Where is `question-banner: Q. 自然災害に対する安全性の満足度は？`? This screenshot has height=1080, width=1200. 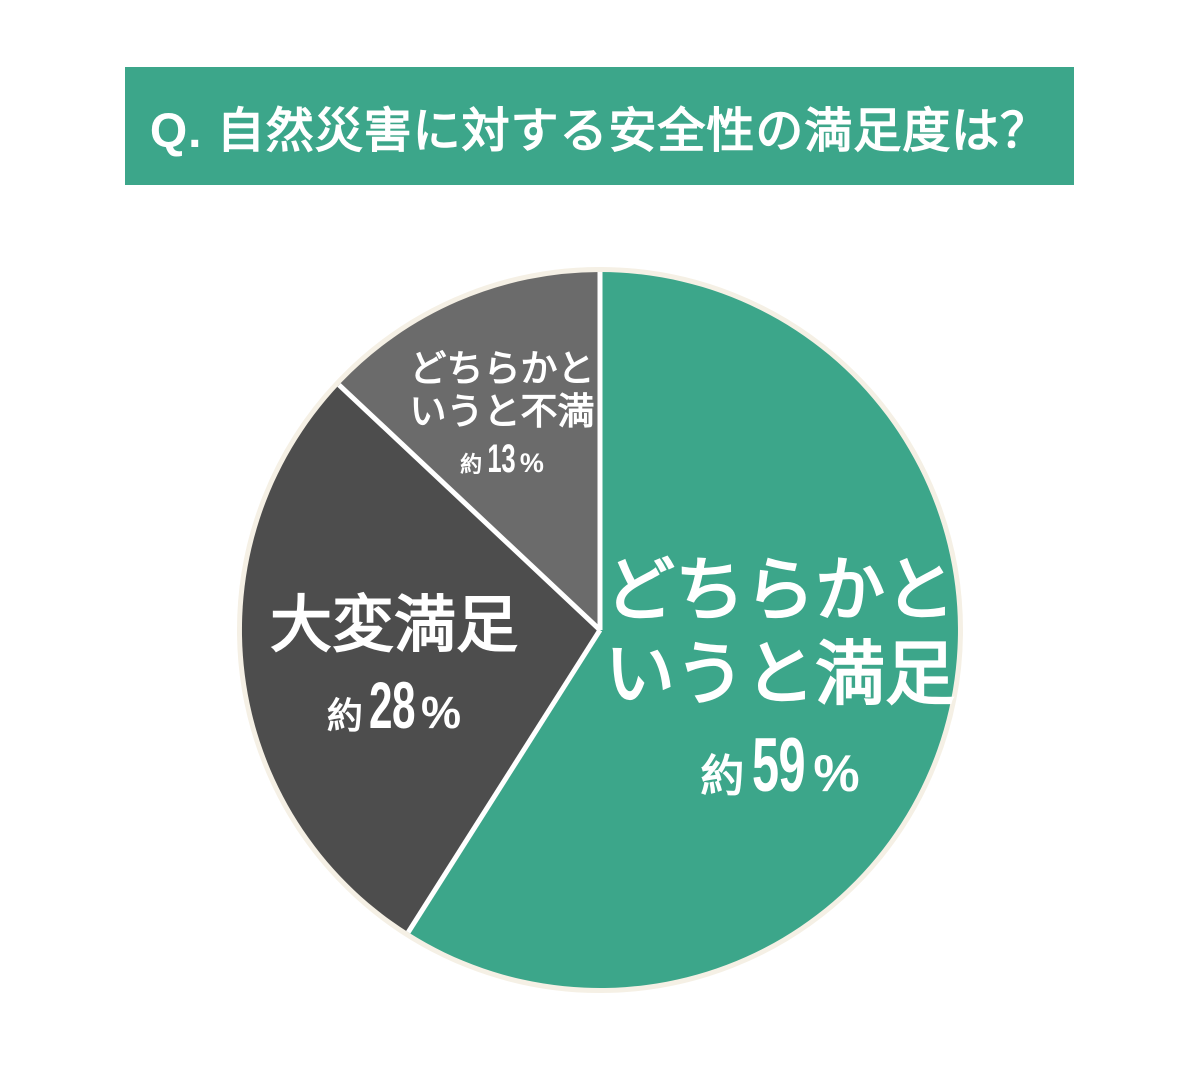 question-banner: Q. 自然災害に対する安全性の満足度は？ is located at coordinates (599, 126).